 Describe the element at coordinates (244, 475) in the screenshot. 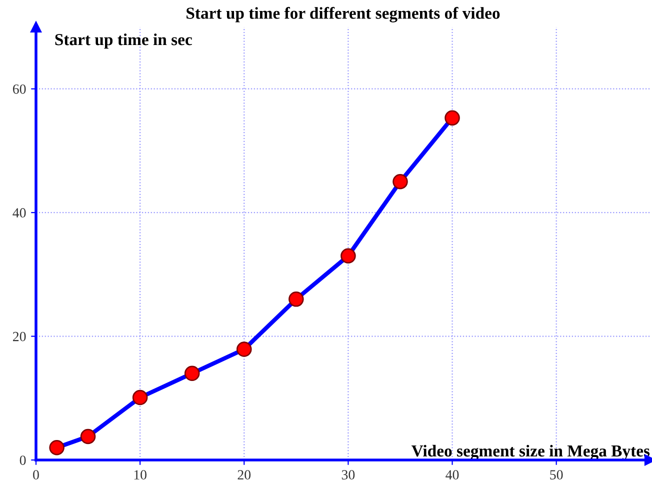

I see `x-tick-label: 20` at that location.